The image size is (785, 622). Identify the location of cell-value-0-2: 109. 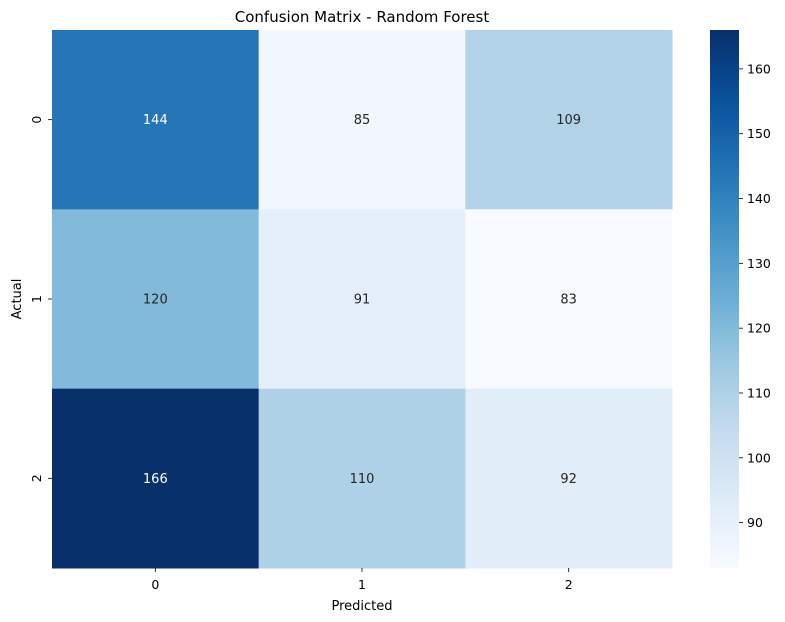
(568, 120).